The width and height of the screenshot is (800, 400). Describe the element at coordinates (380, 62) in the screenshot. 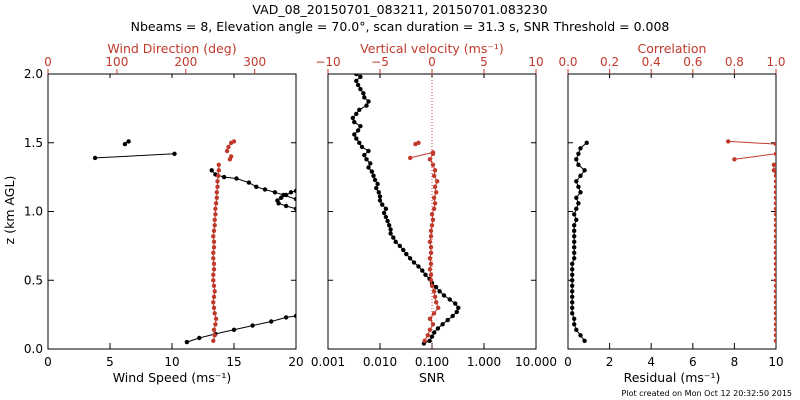

I see `top-tick-label: −5` at that location.